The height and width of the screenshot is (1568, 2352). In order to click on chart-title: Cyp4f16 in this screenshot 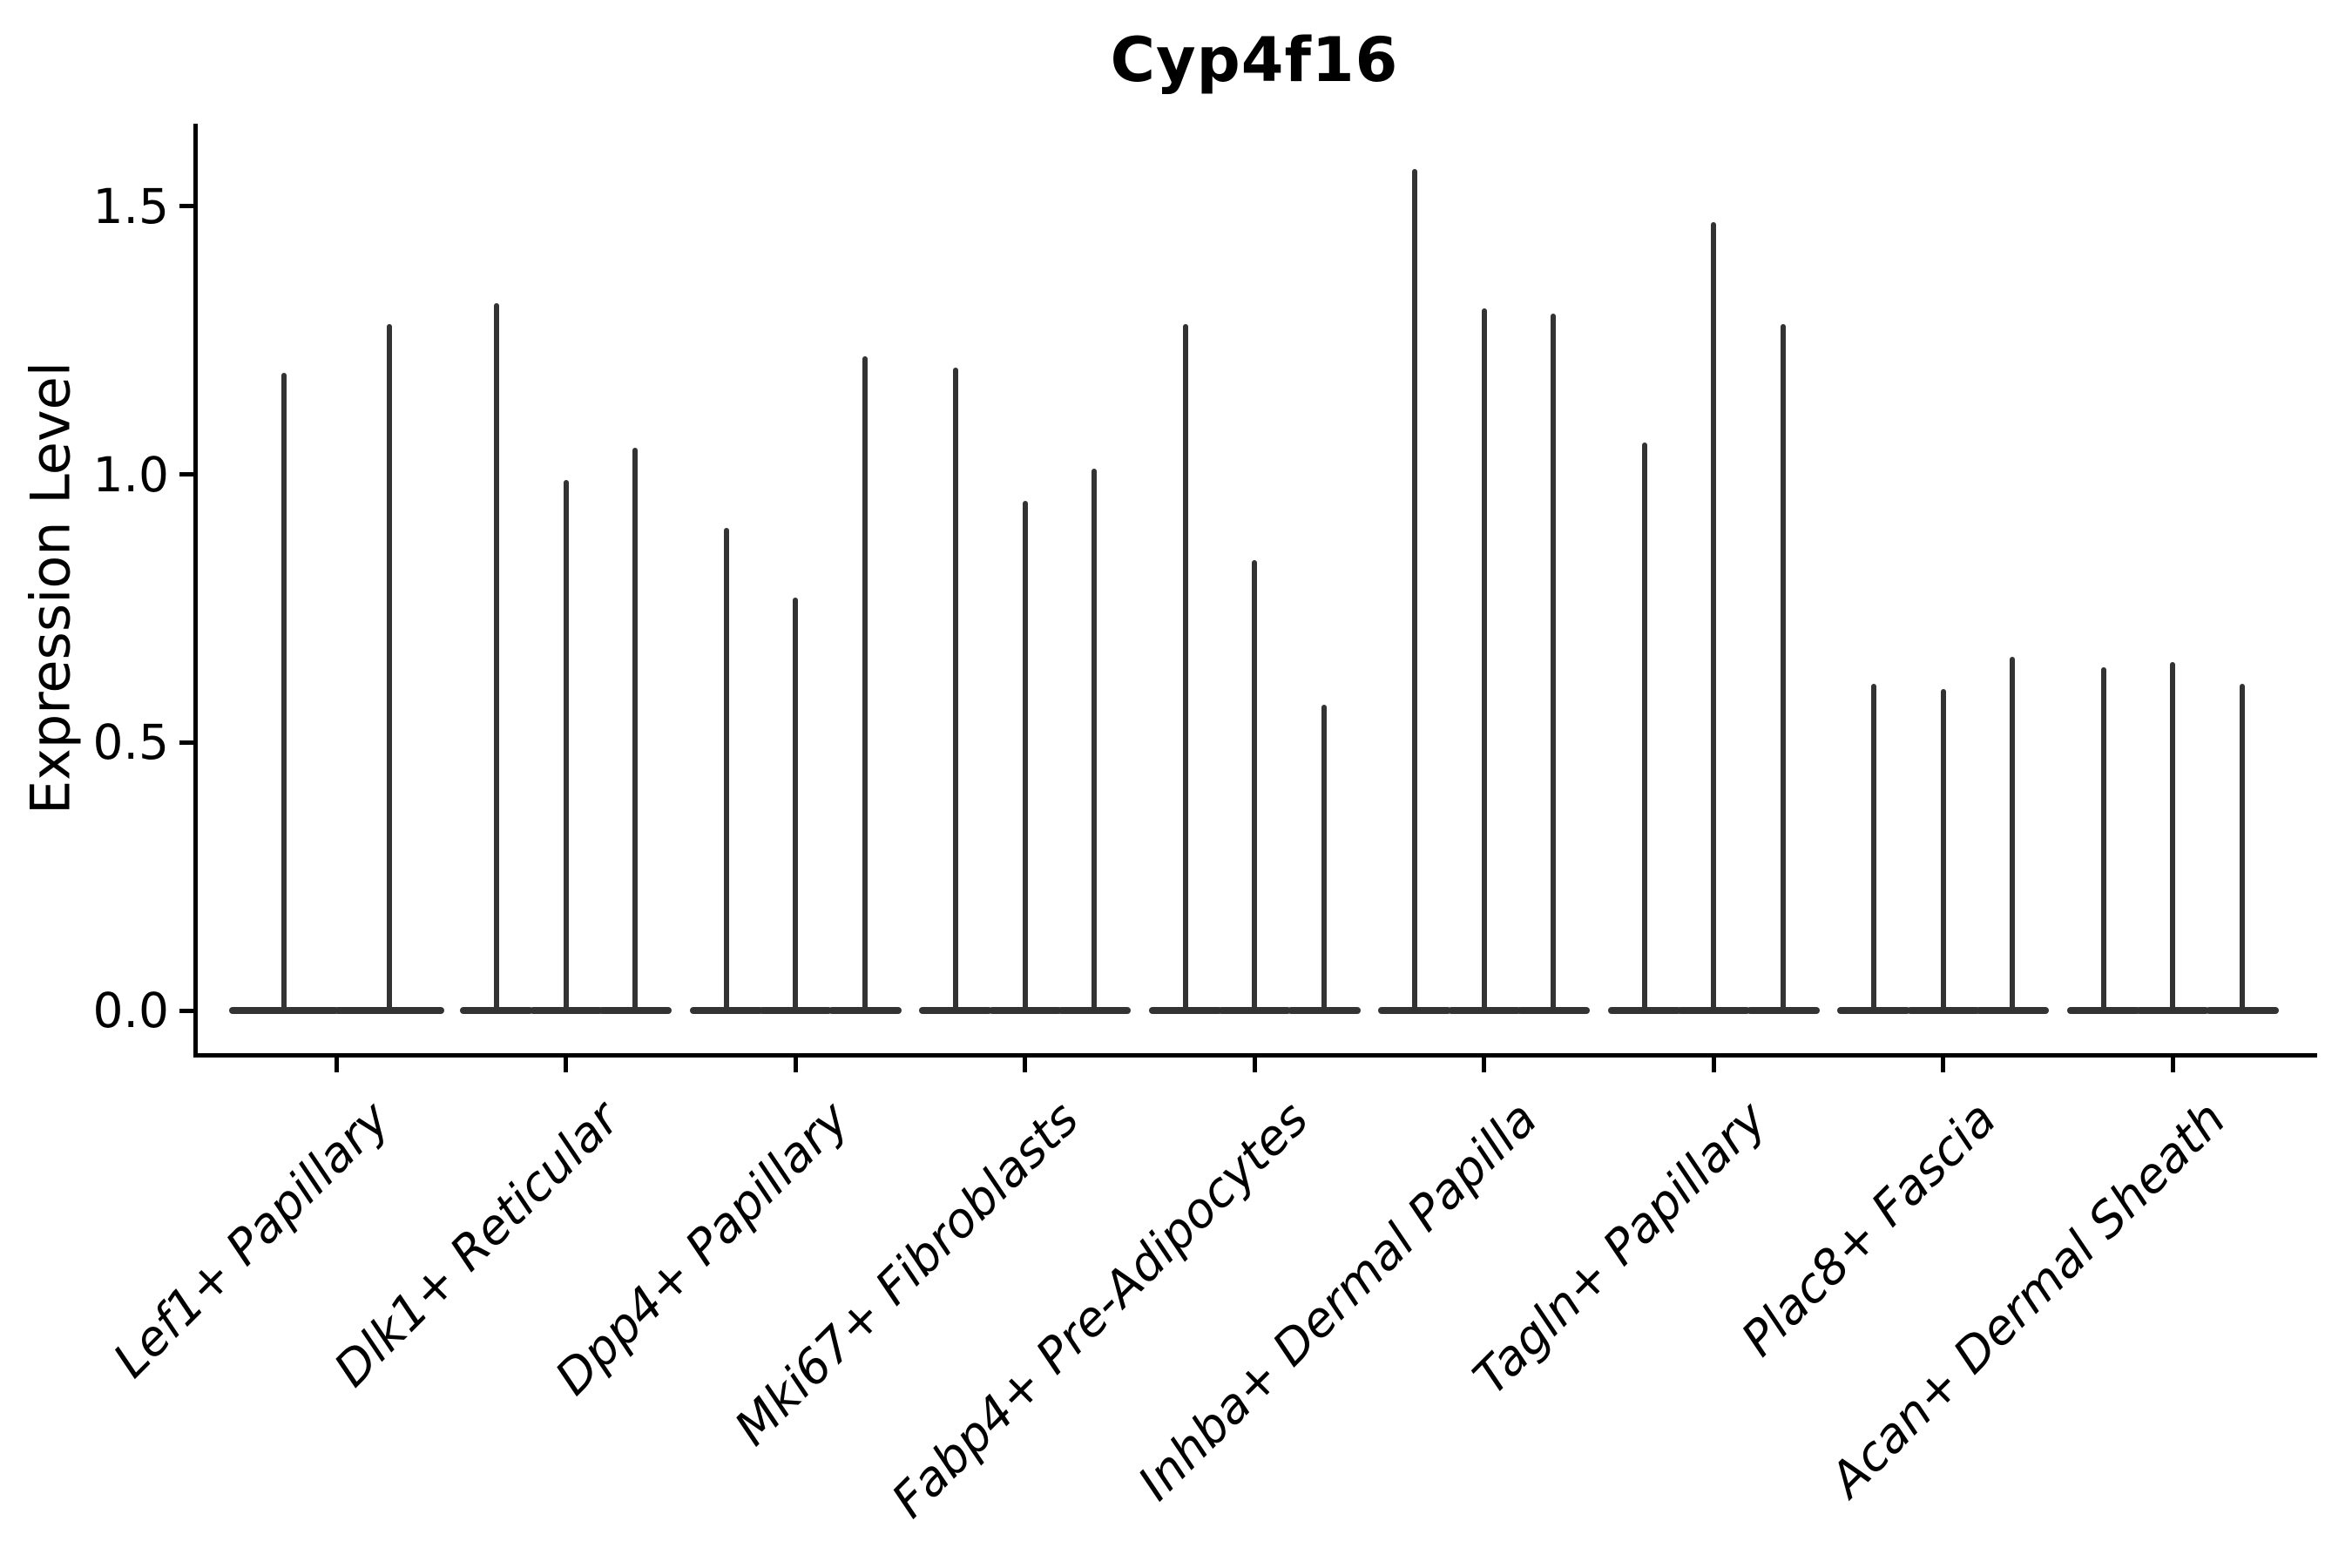, I will do `click(1254, 60)`.